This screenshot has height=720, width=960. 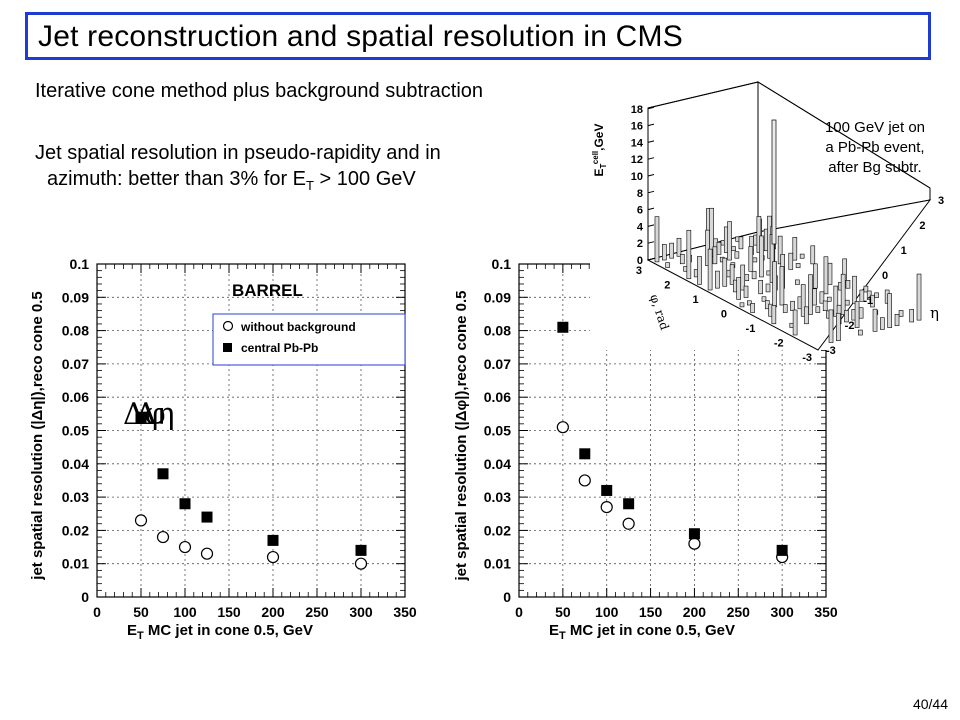 I want to click on x-tick-label: 50, so click(x=141, y=612).